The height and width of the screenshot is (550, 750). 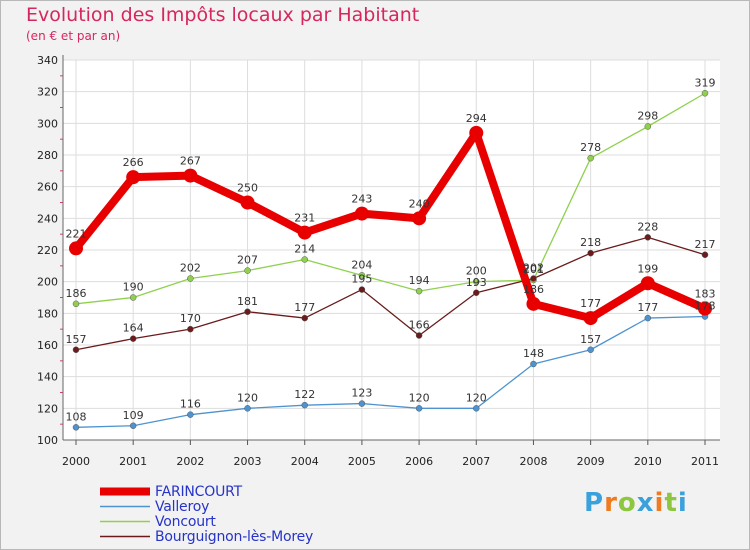 What do you see at coordinates (190, 461) in the screenshot?
I see `x-tick-label: 2002` at bounding box center [190, 461].